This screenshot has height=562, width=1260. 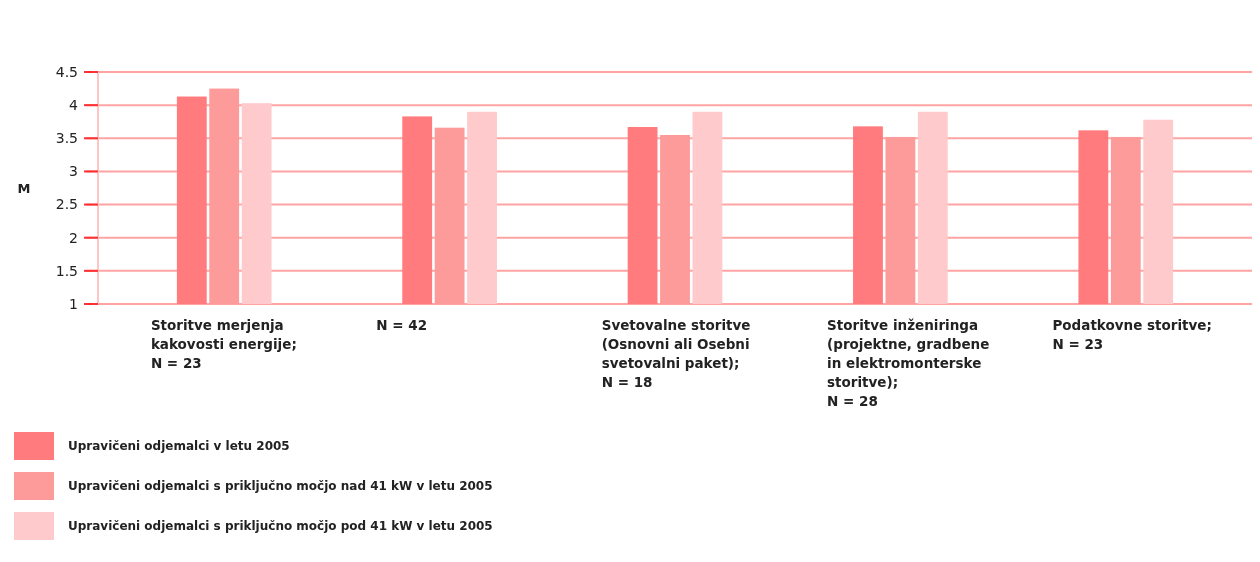 What do you see at coordinates (1132, 334) in the screenshot?
I see `x-tick-label: Podatkovne storitve; N = 23` at bounding box center [1132, 334].